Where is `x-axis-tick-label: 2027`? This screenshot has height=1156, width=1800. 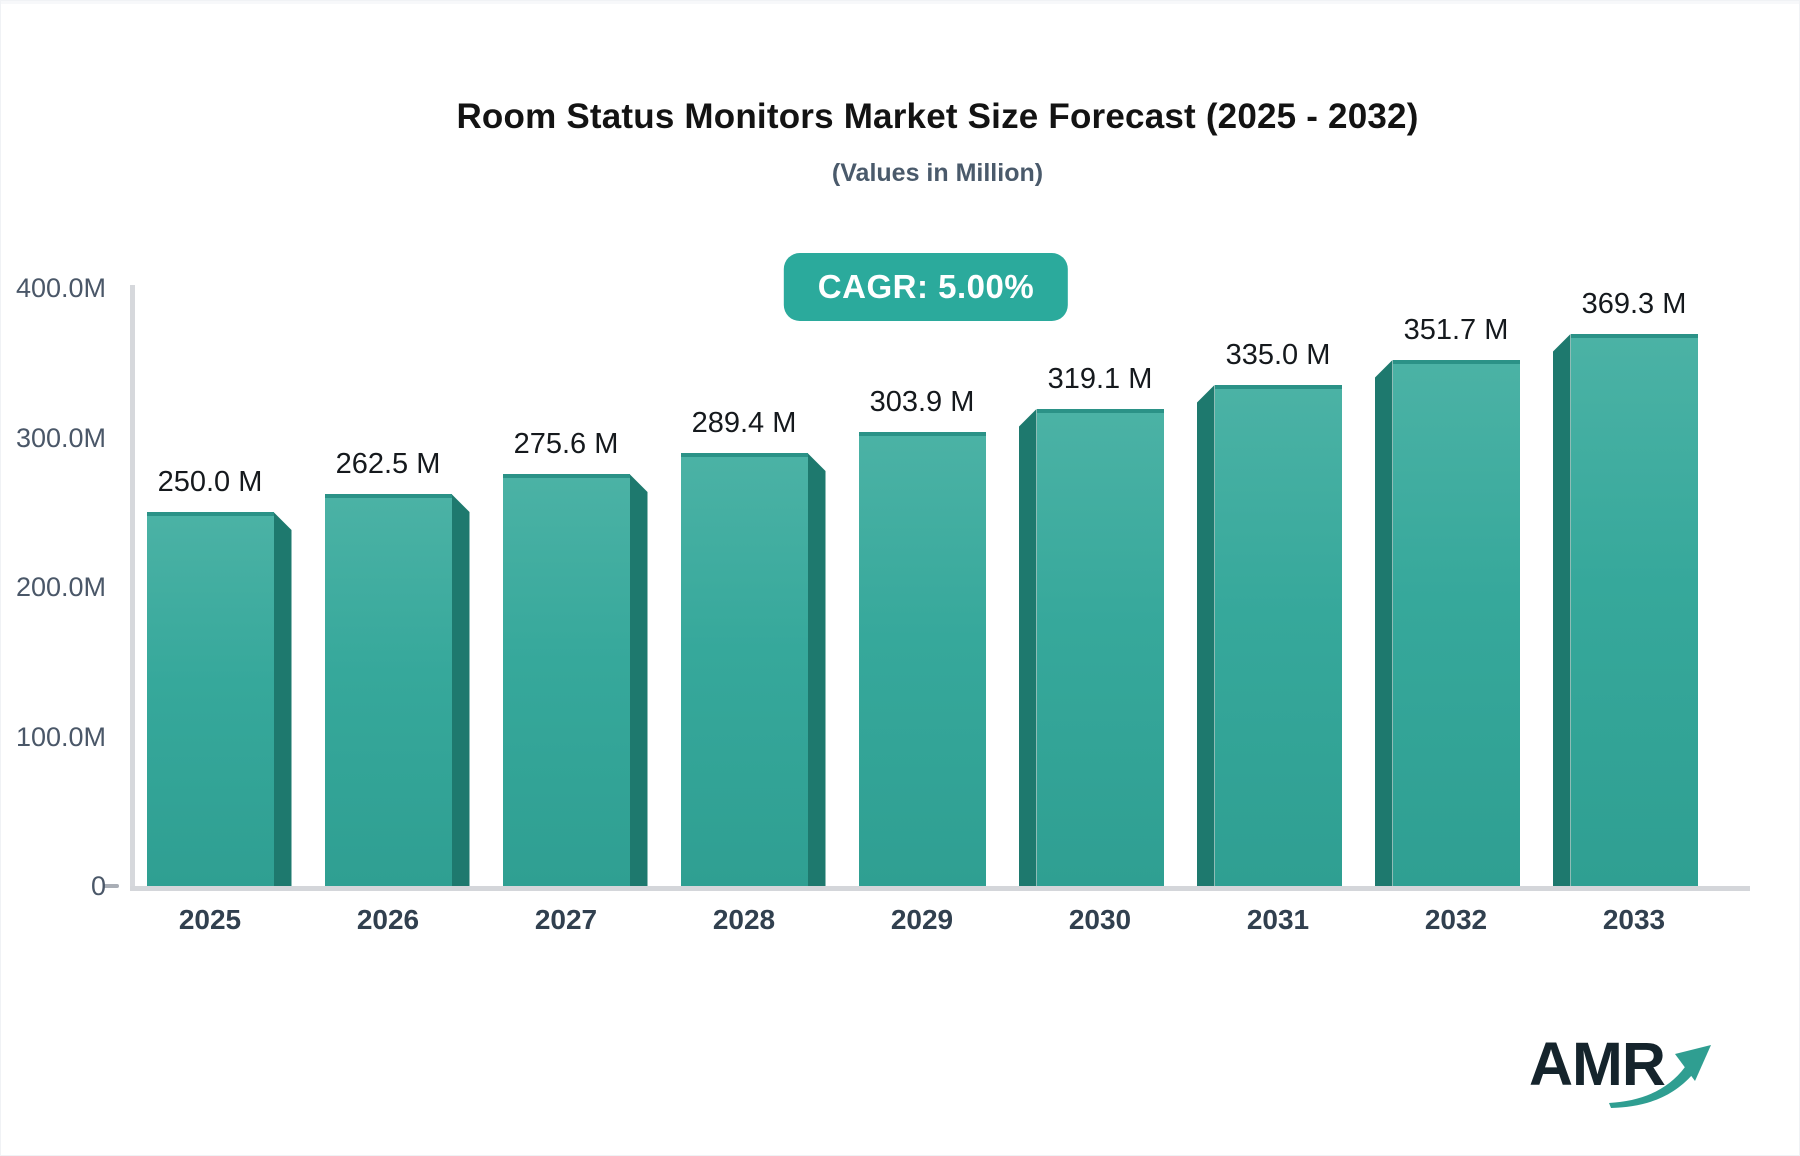 x-axis-tick-label: 2027 is located at coordinates (566, 919).